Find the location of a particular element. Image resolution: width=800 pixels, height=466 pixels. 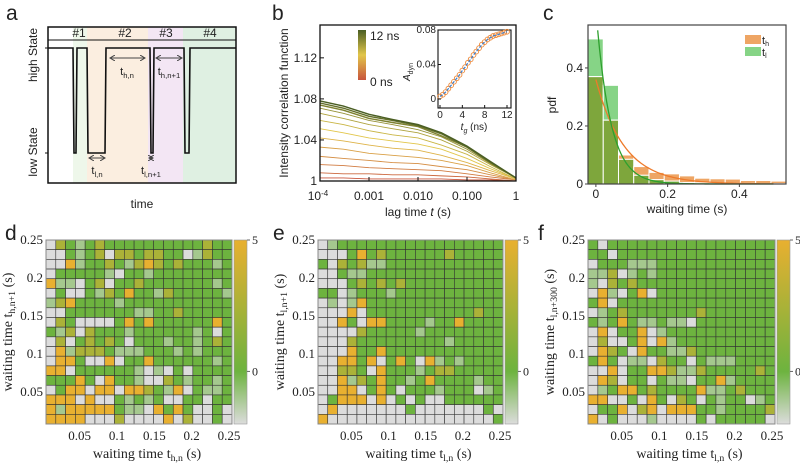

colorbar-top-label: 12 ns is located at coordinates (384, 36).